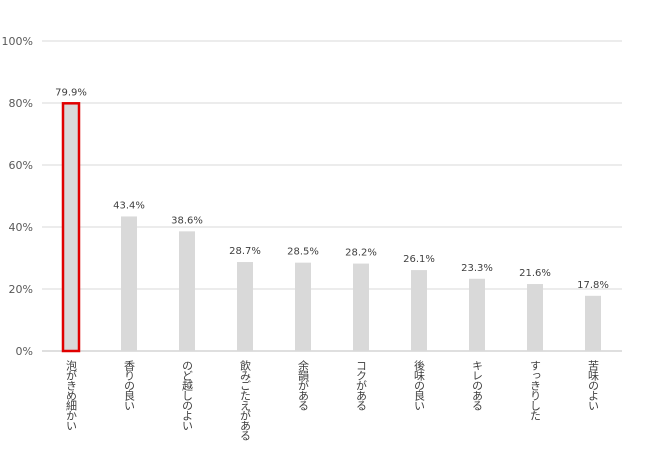  What do you see at coordinates (21, 165) in the screenshot?
I see `y-tick-label: 60%` at bounding box center [21, 165].